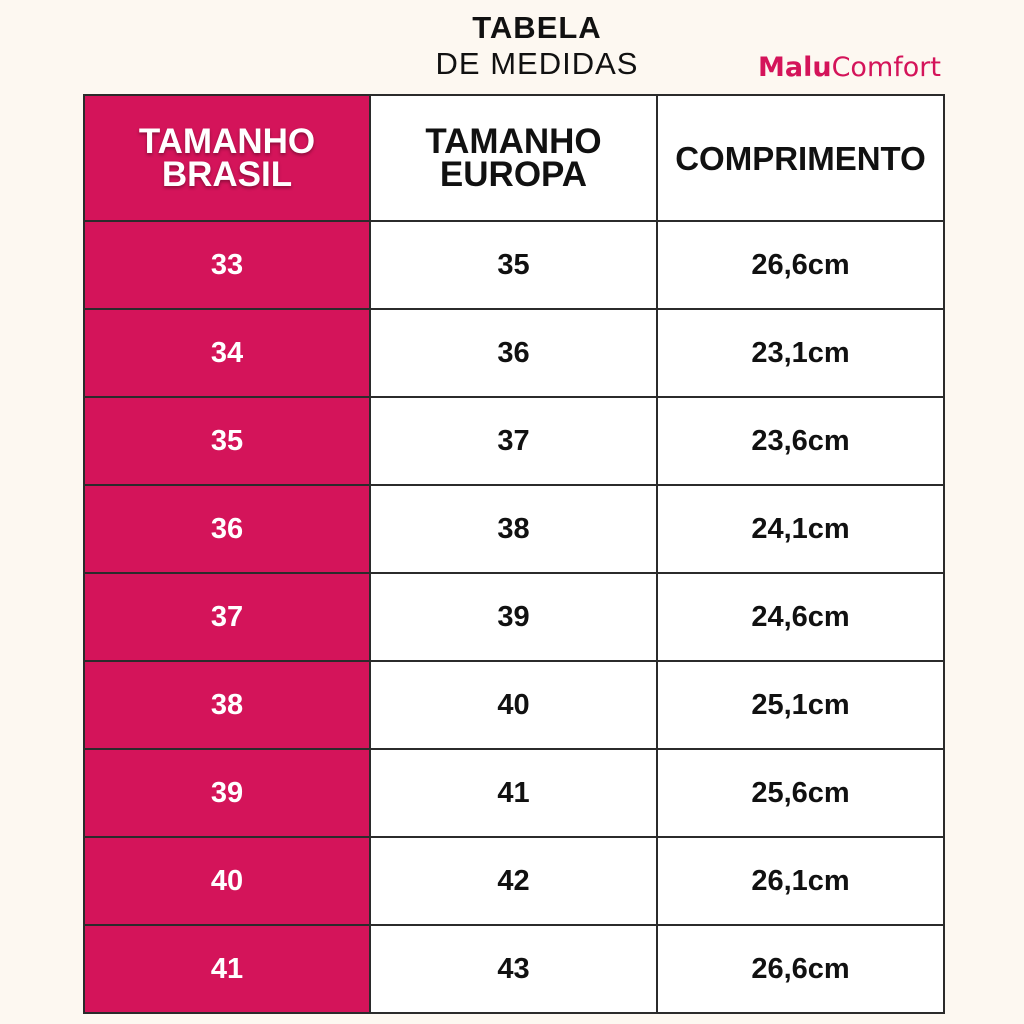 Image resolution: width=1024 pixels, height=1024 pixels. Describe the element at coordinates (227, 793) in the screenshot. I see `cell-tamanho-brasil: 39` at that location.